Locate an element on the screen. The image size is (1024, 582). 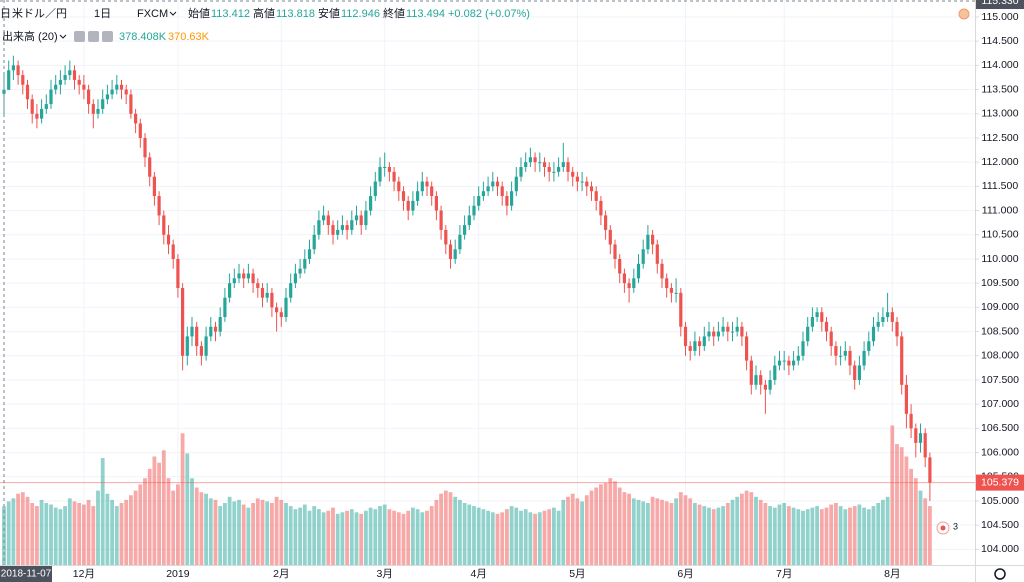
settings-gear is located at coordinates (1000, 574).